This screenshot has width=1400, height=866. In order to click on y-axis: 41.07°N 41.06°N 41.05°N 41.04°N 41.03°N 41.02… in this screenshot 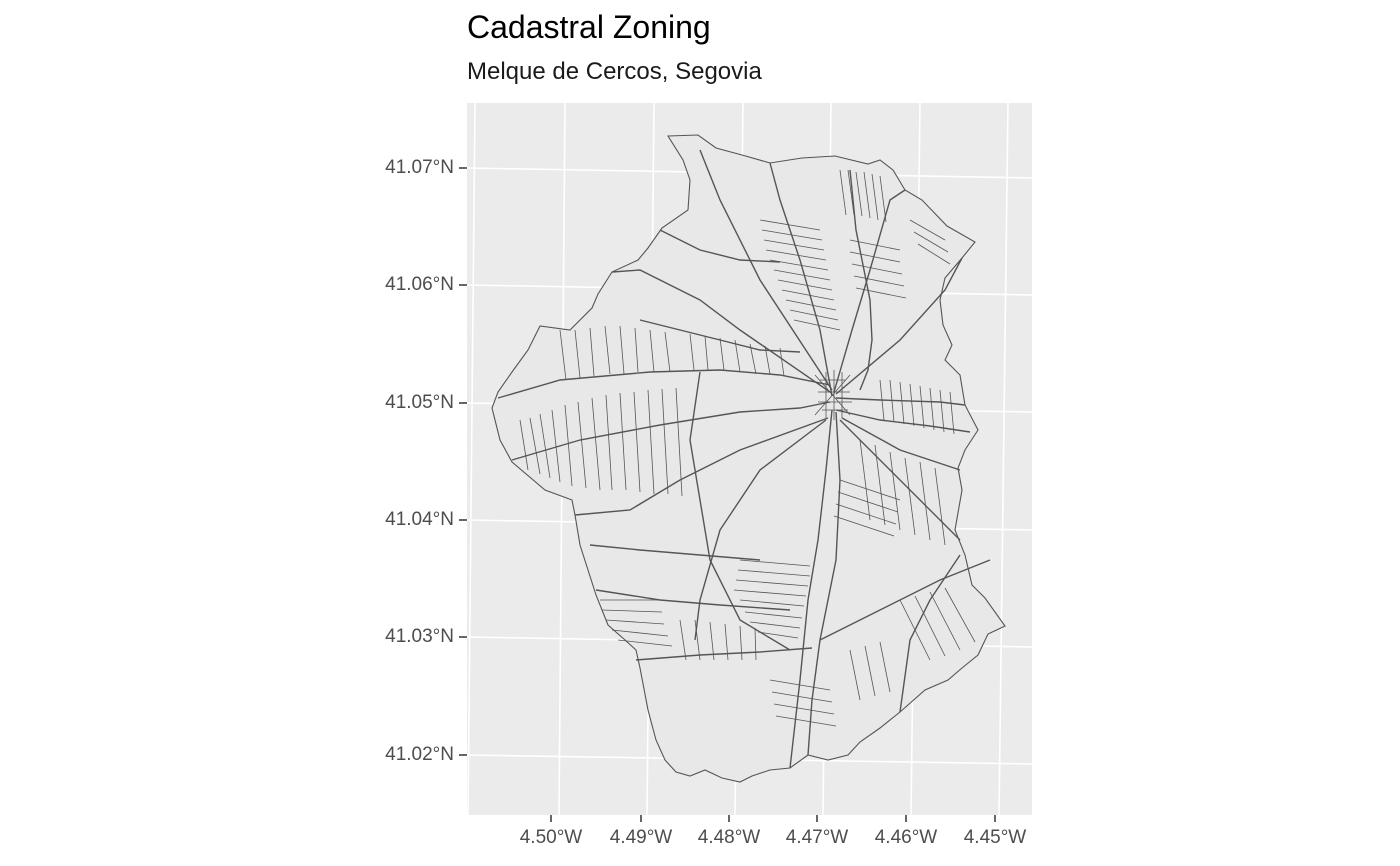, I will do `click(426, 461)`.